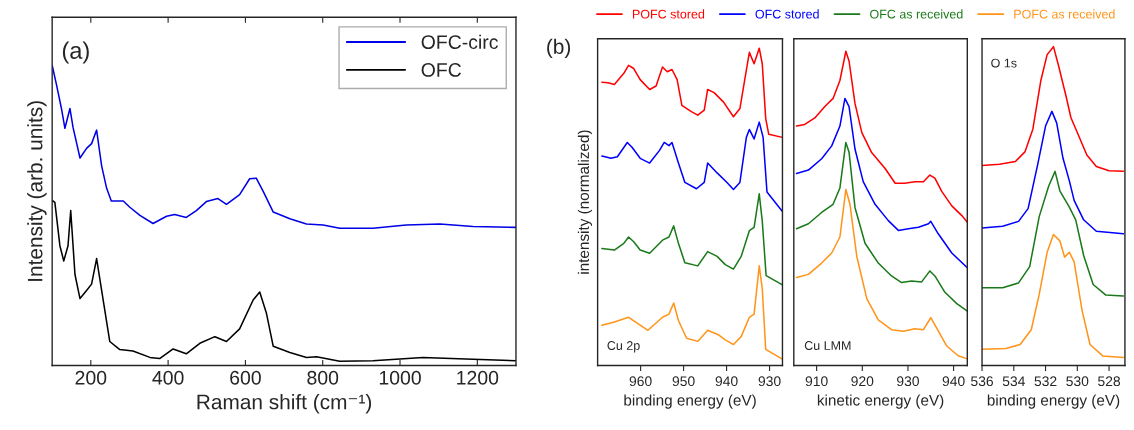 The image size is (1134, 430). What do you see at coordinates (1077, 381) in the screenshot?
I see `x-tick-label: 530` at bounding box center [1077, 381].